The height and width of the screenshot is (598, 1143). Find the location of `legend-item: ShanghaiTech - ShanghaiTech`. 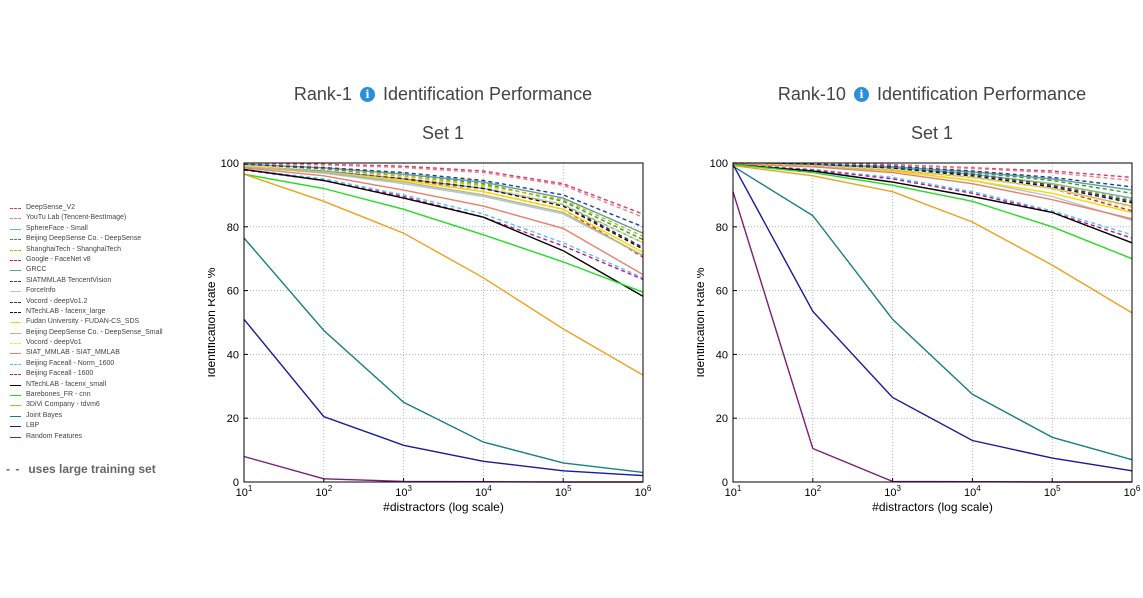

legend-item: ShanghaiTech - ShanghaiTech is located at coordinates (103, 250).